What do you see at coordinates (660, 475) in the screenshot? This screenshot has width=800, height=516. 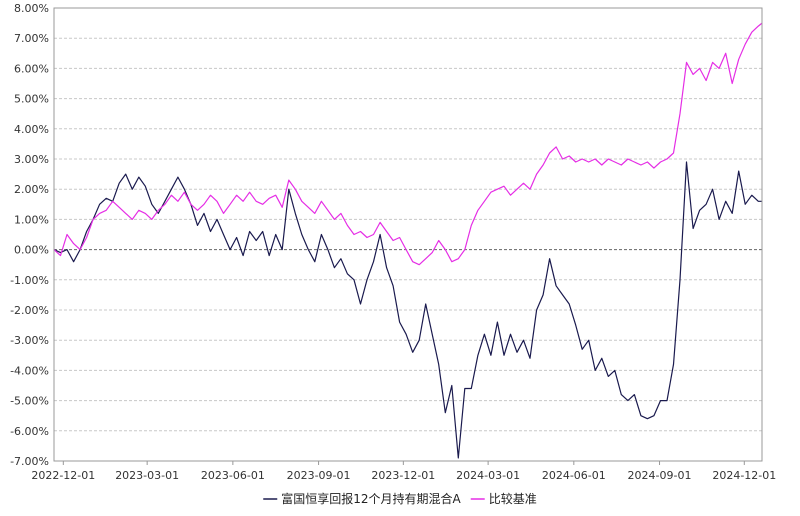 I see `x-tick-label: 2024-09-01` at bounding box center [660, 475].